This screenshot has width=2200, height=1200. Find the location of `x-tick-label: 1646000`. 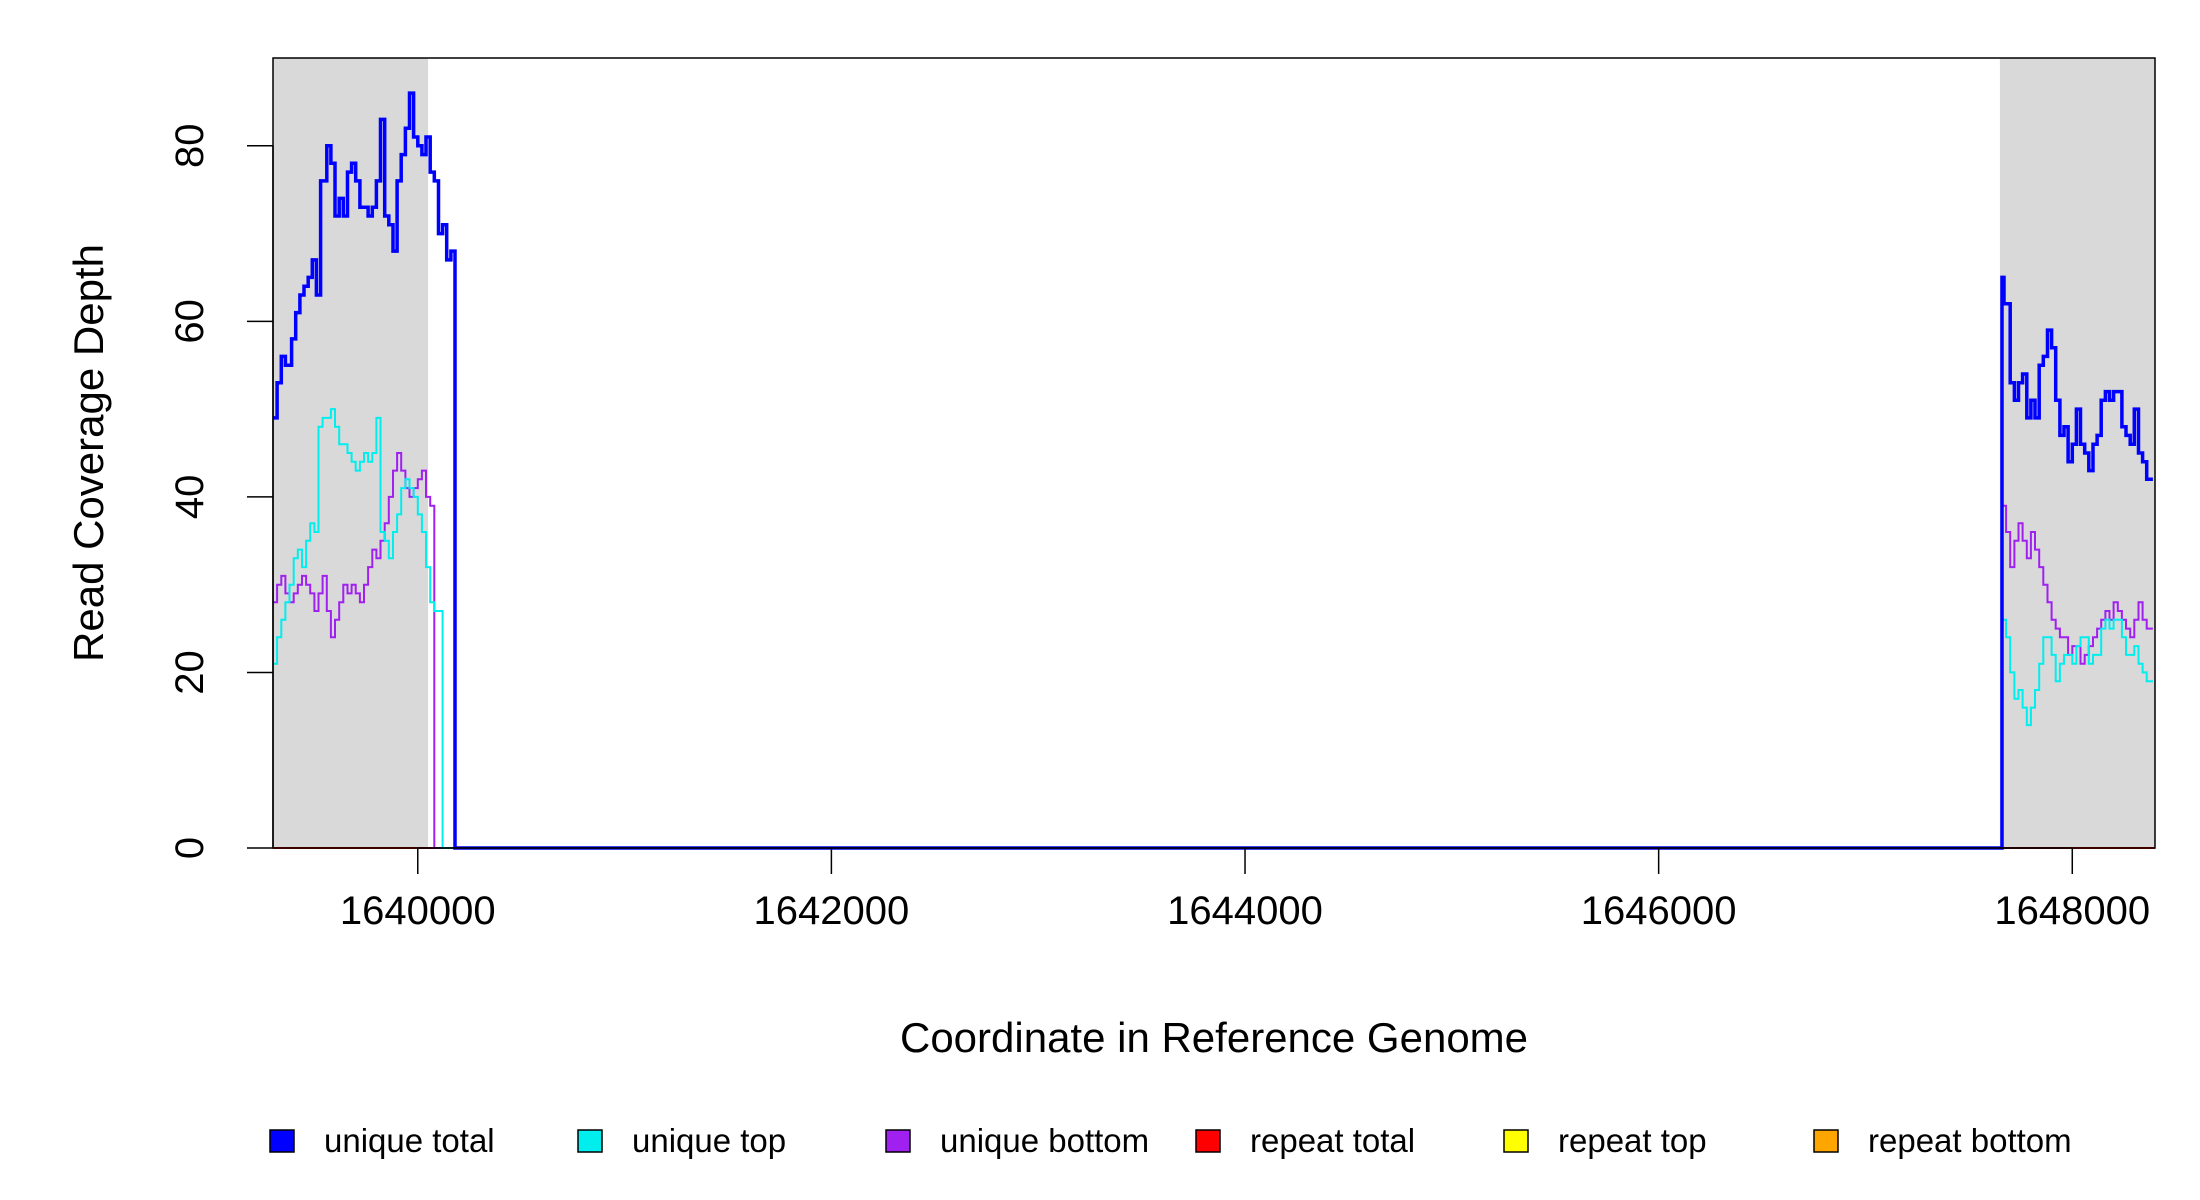

x-tick-label: 1646000 is located at coordinates (1659, 911).